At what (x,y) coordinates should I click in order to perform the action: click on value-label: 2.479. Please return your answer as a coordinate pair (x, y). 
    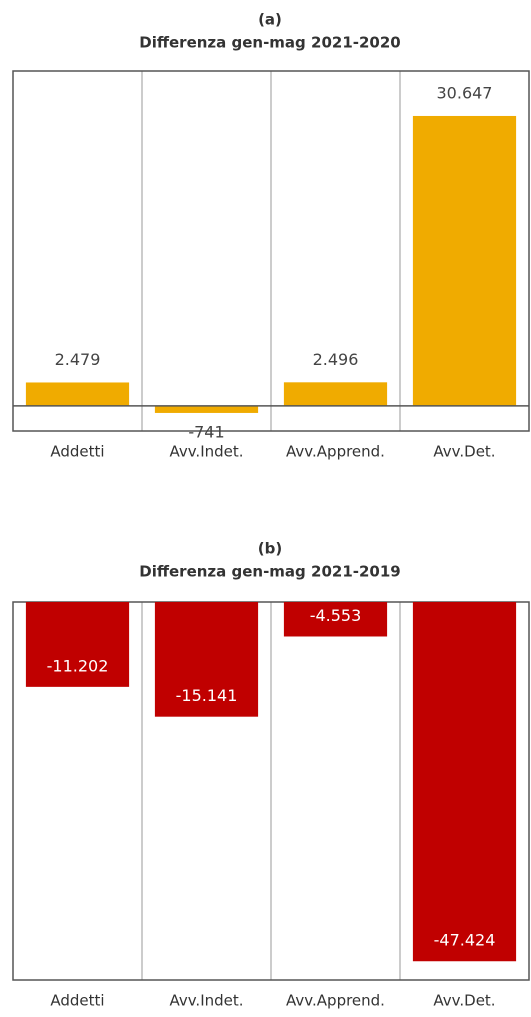
    Looking at the image, I should click on (78, 359).